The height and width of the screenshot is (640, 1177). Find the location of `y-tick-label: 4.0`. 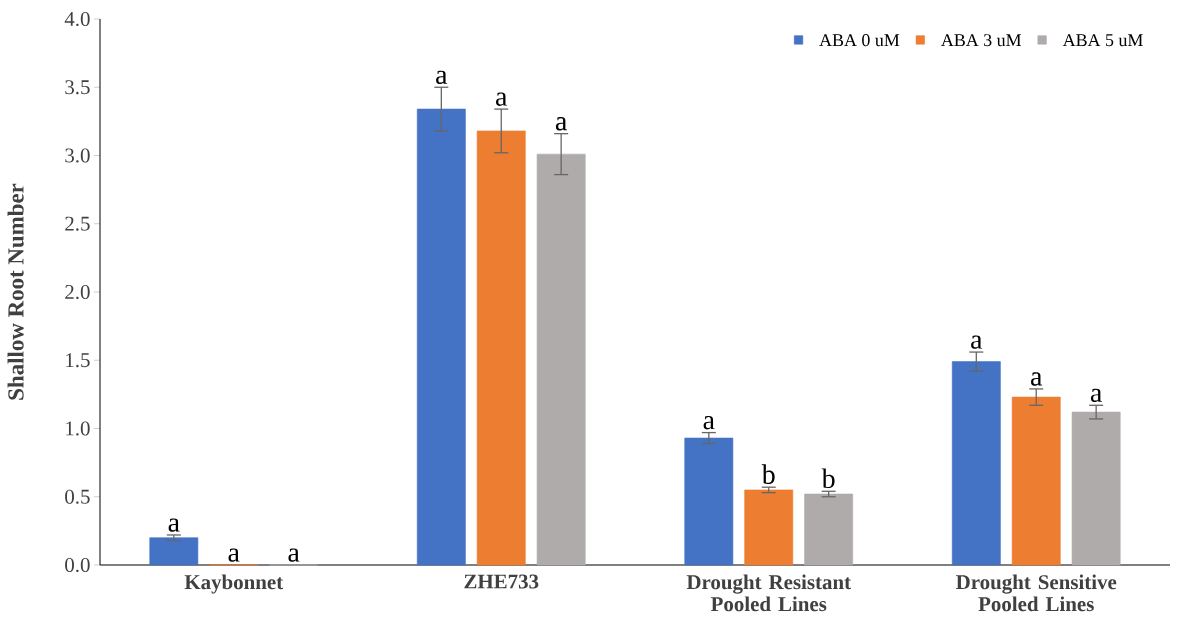

y-tick-label: 4.0 is located at coordinates (77, 19).